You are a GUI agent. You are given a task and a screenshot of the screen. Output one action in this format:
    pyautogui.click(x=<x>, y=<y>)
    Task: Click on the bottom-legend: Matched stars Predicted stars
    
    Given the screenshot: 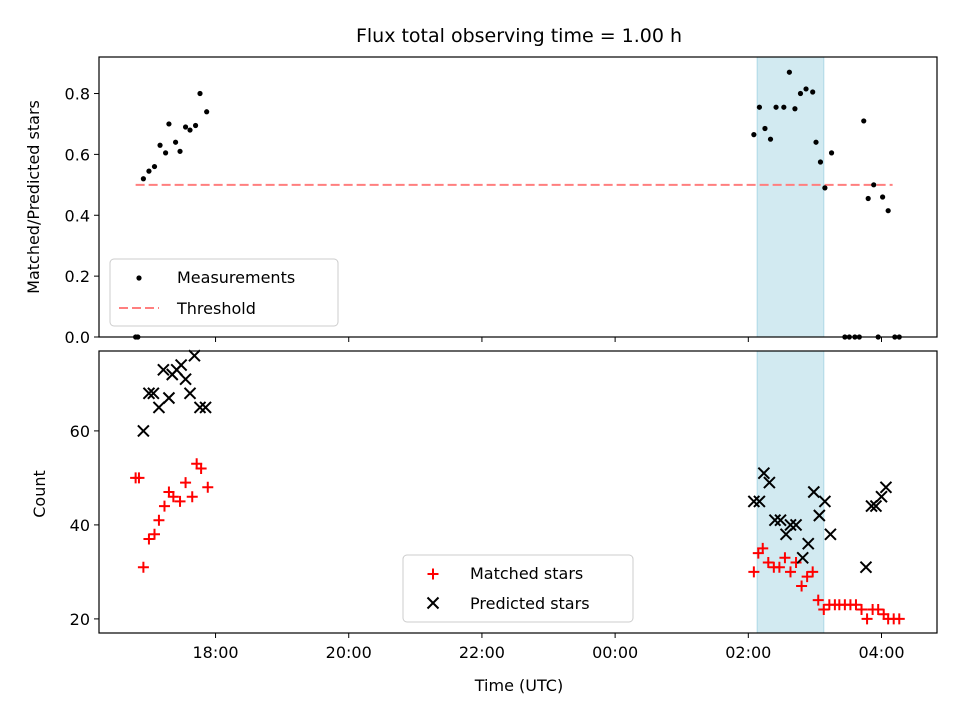 What is the action you would take?
    pyautogui.click(x=518, y=588)
    